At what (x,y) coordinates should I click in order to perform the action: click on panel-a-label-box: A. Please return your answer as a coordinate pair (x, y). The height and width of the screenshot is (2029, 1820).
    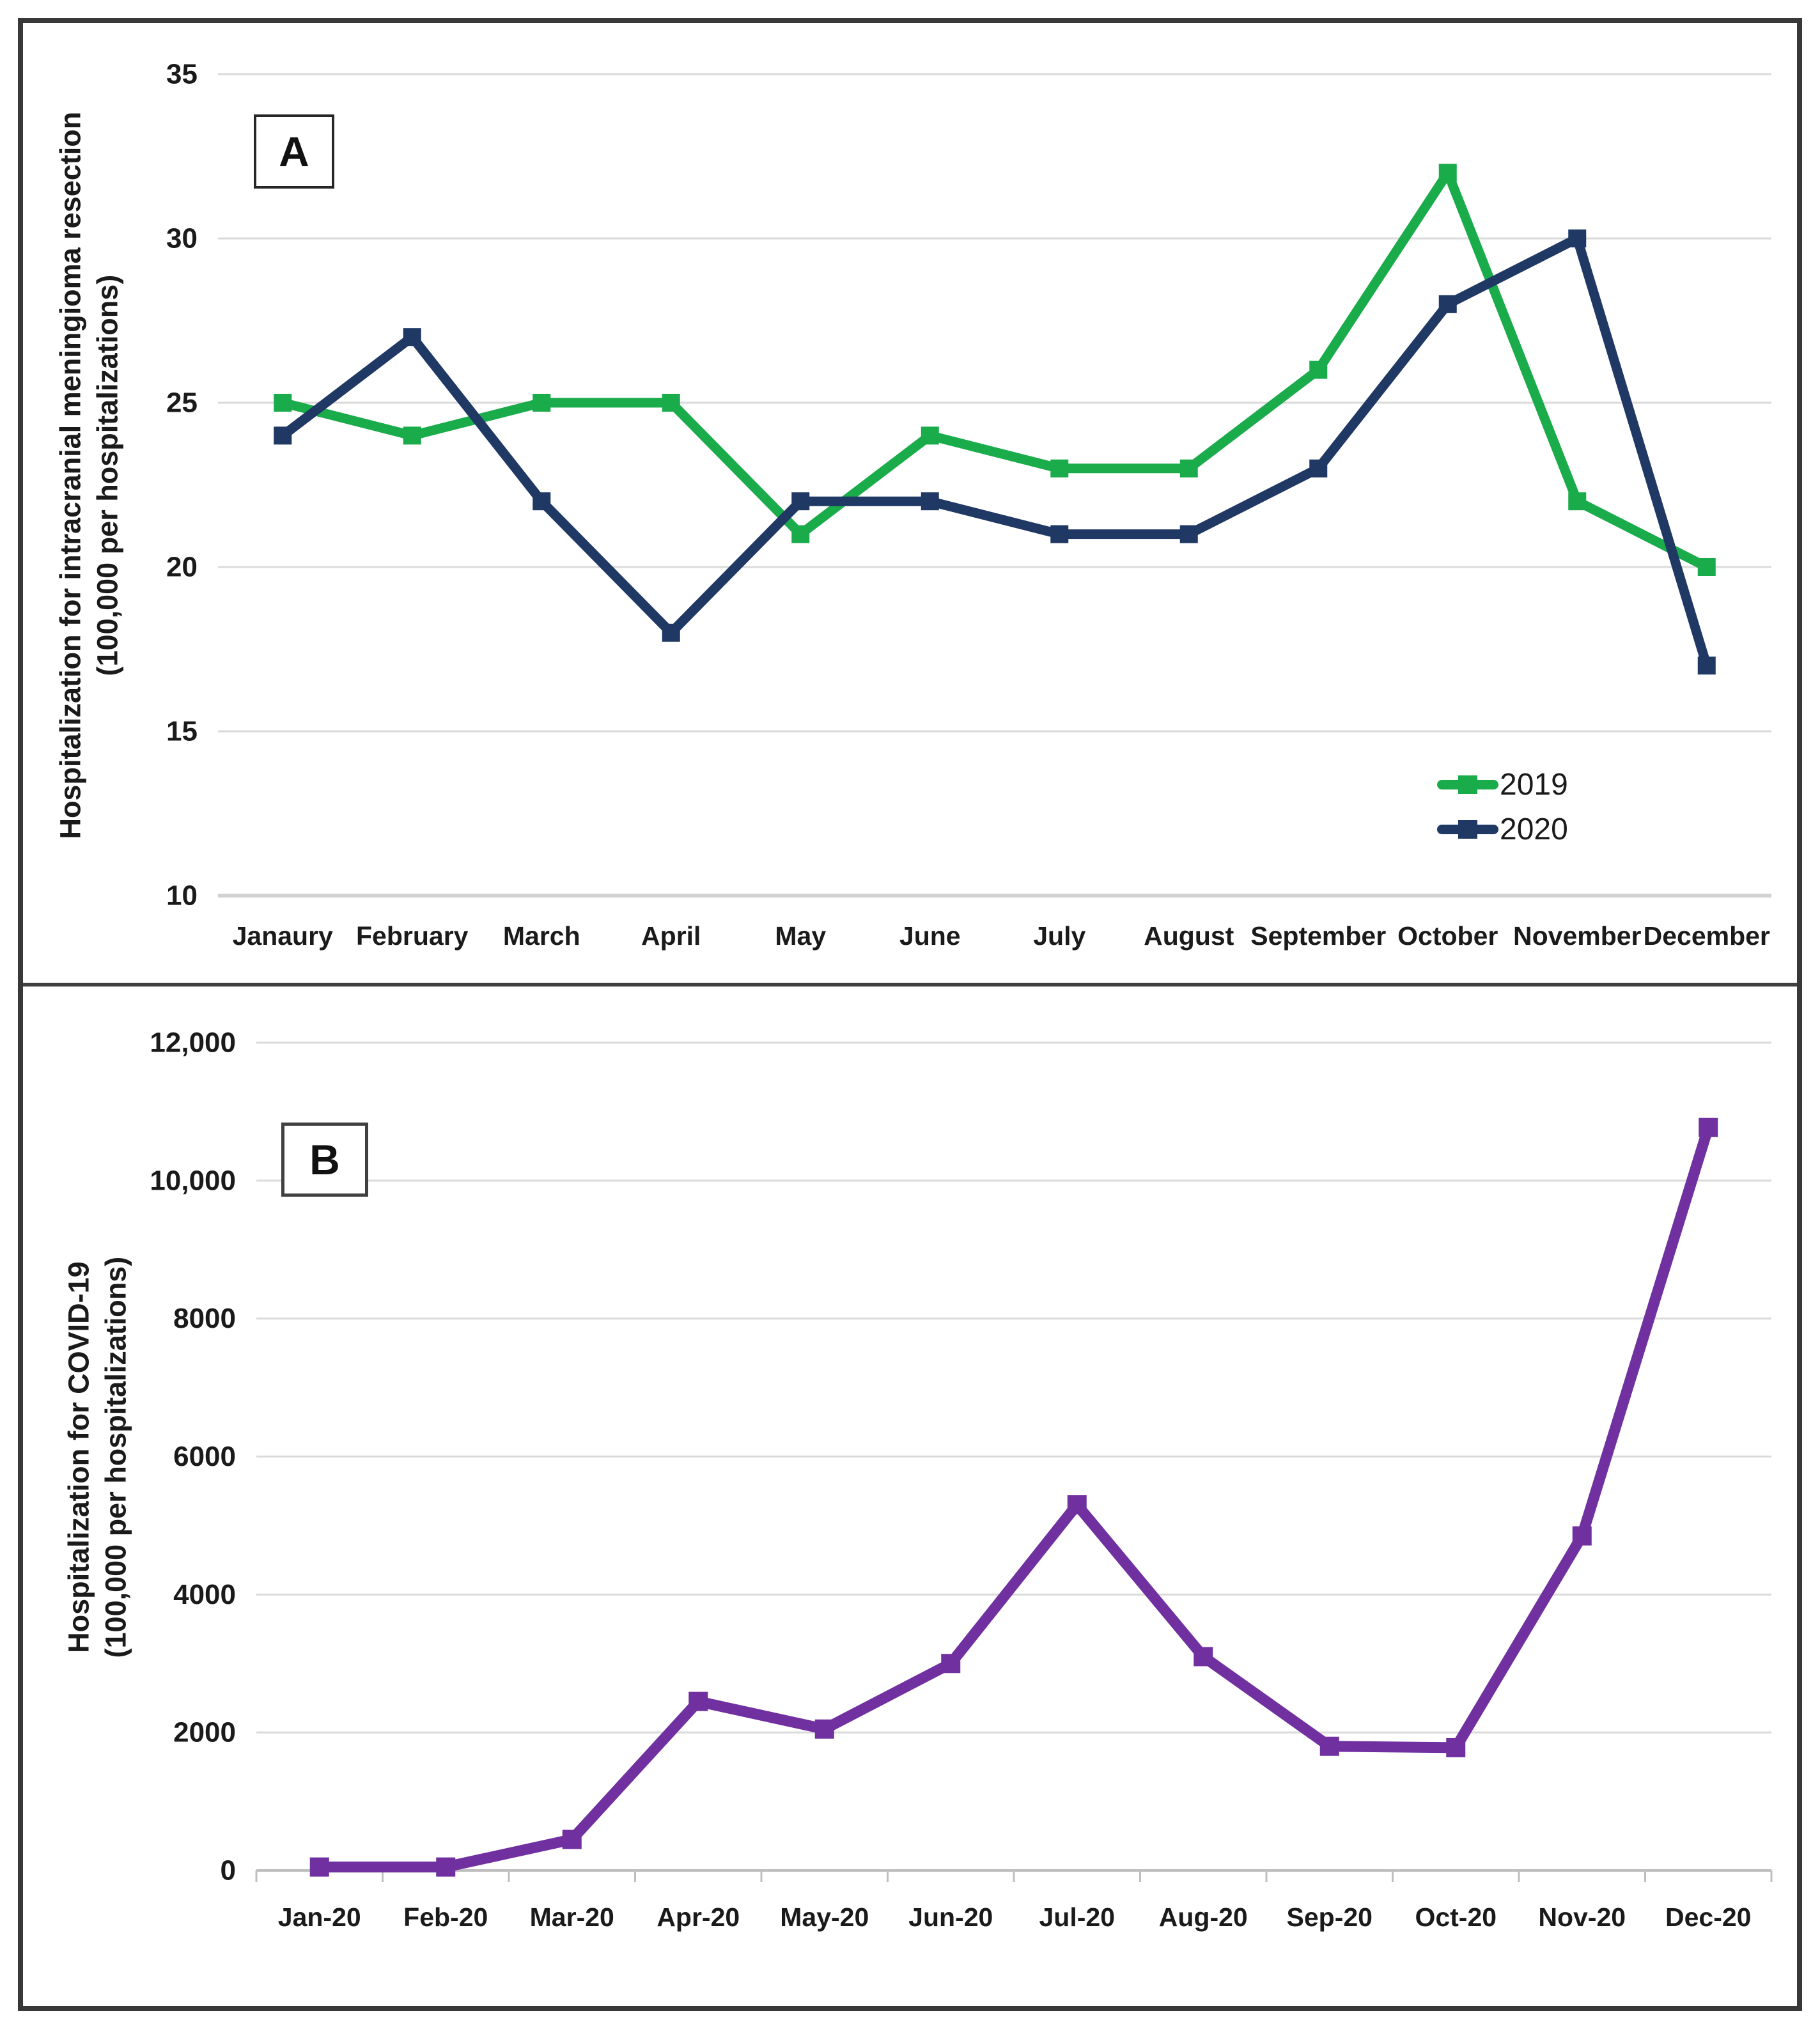
    Looking at the image, I should click on (294, 151).